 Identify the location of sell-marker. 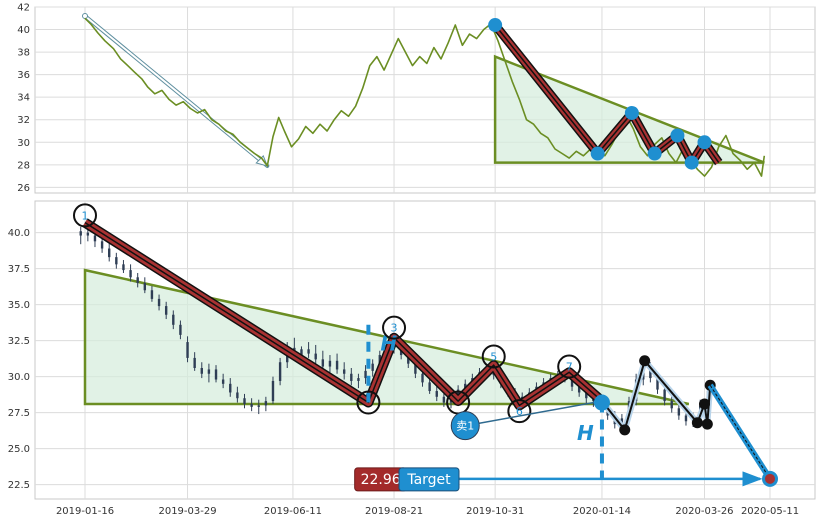
(465, 426).